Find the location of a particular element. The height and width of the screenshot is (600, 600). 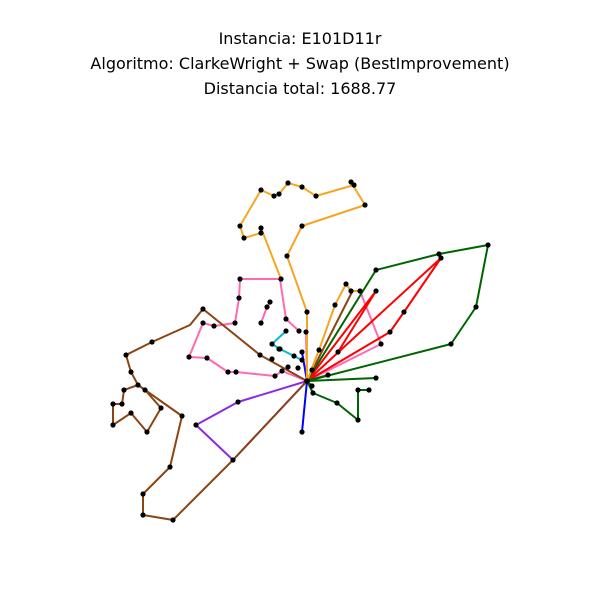

figure-title-instance: Instancia: E101D11r is located at coordinates (300, 38).